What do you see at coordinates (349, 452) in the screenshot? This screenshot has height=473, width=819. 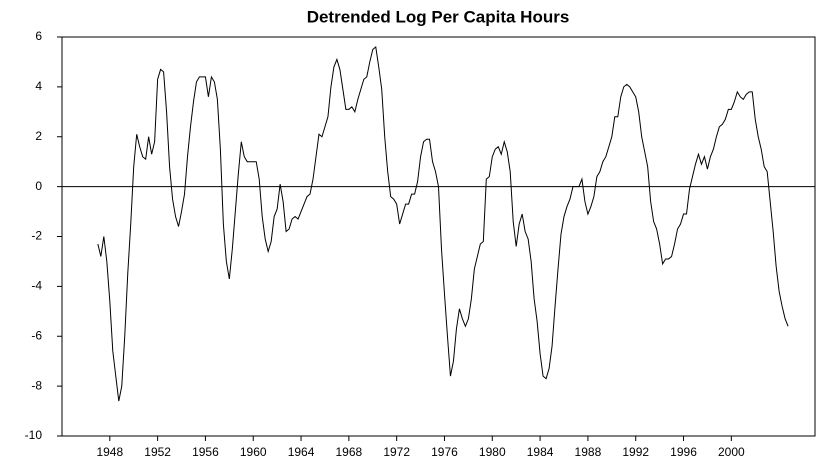 I see `x-tick-label: 1968` at bounding box center [349, 452].